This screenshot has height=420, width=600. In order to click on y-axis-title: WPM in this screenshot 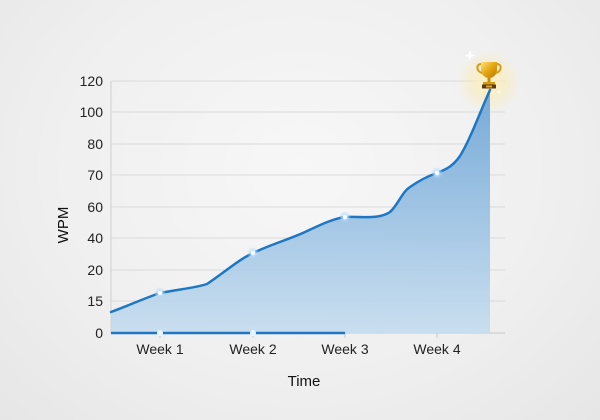, I will do `click(63, 225)`.